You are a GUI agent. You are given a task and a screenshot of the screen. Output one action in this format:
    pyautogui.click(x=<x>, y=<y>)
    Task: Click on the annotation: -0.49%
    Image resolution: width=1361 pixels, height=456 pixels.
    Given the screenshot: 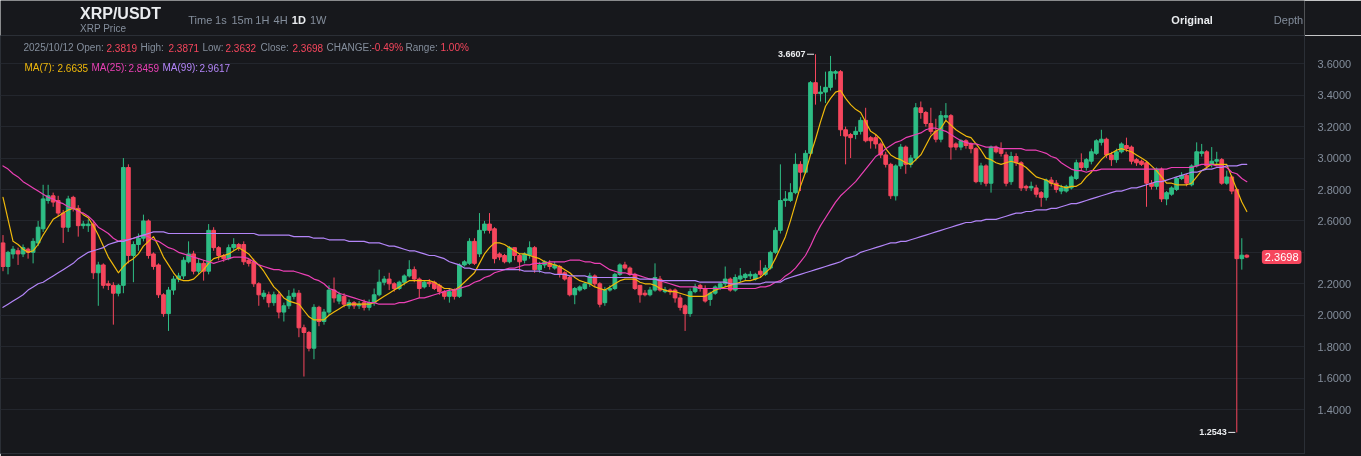 What is the action you would take?
    pyautogui.click(x=387, y=47)
    